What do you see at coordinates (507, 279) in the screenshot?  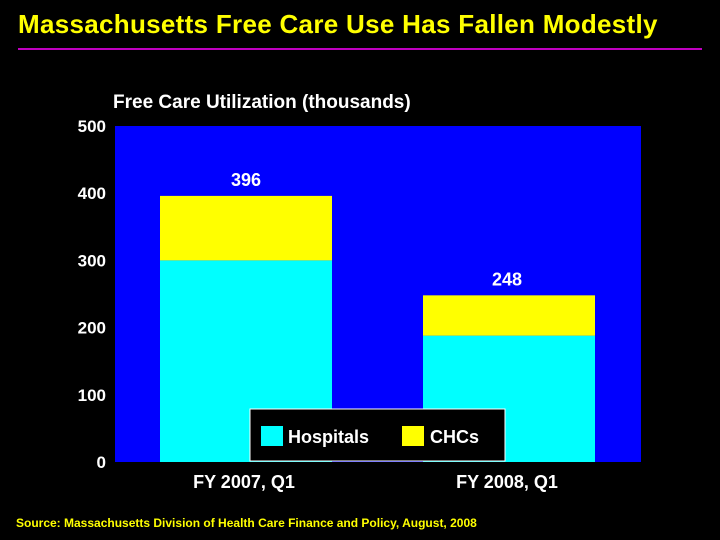 I see `total-label: 248` at bounding box center [507, 279].